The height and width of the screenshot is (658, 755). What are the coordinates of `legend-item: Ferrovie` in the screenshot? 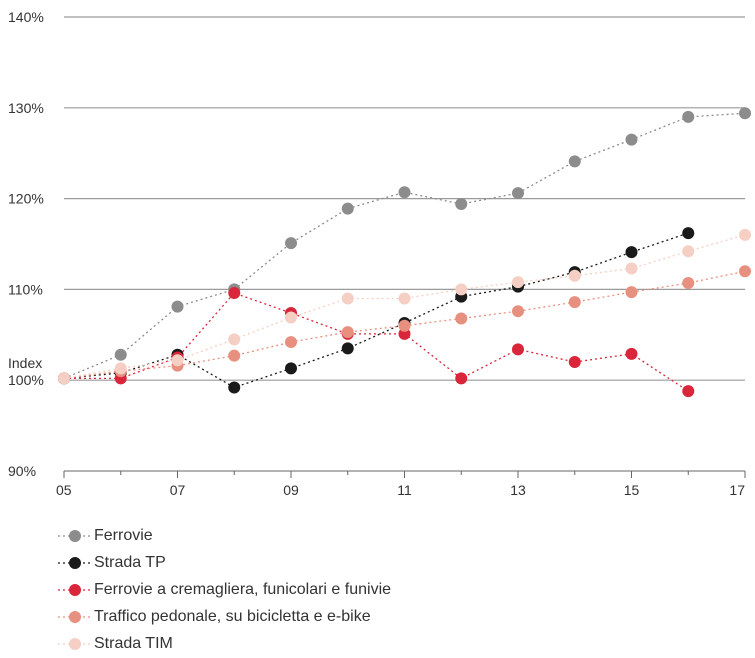 It's located at (223, 535).